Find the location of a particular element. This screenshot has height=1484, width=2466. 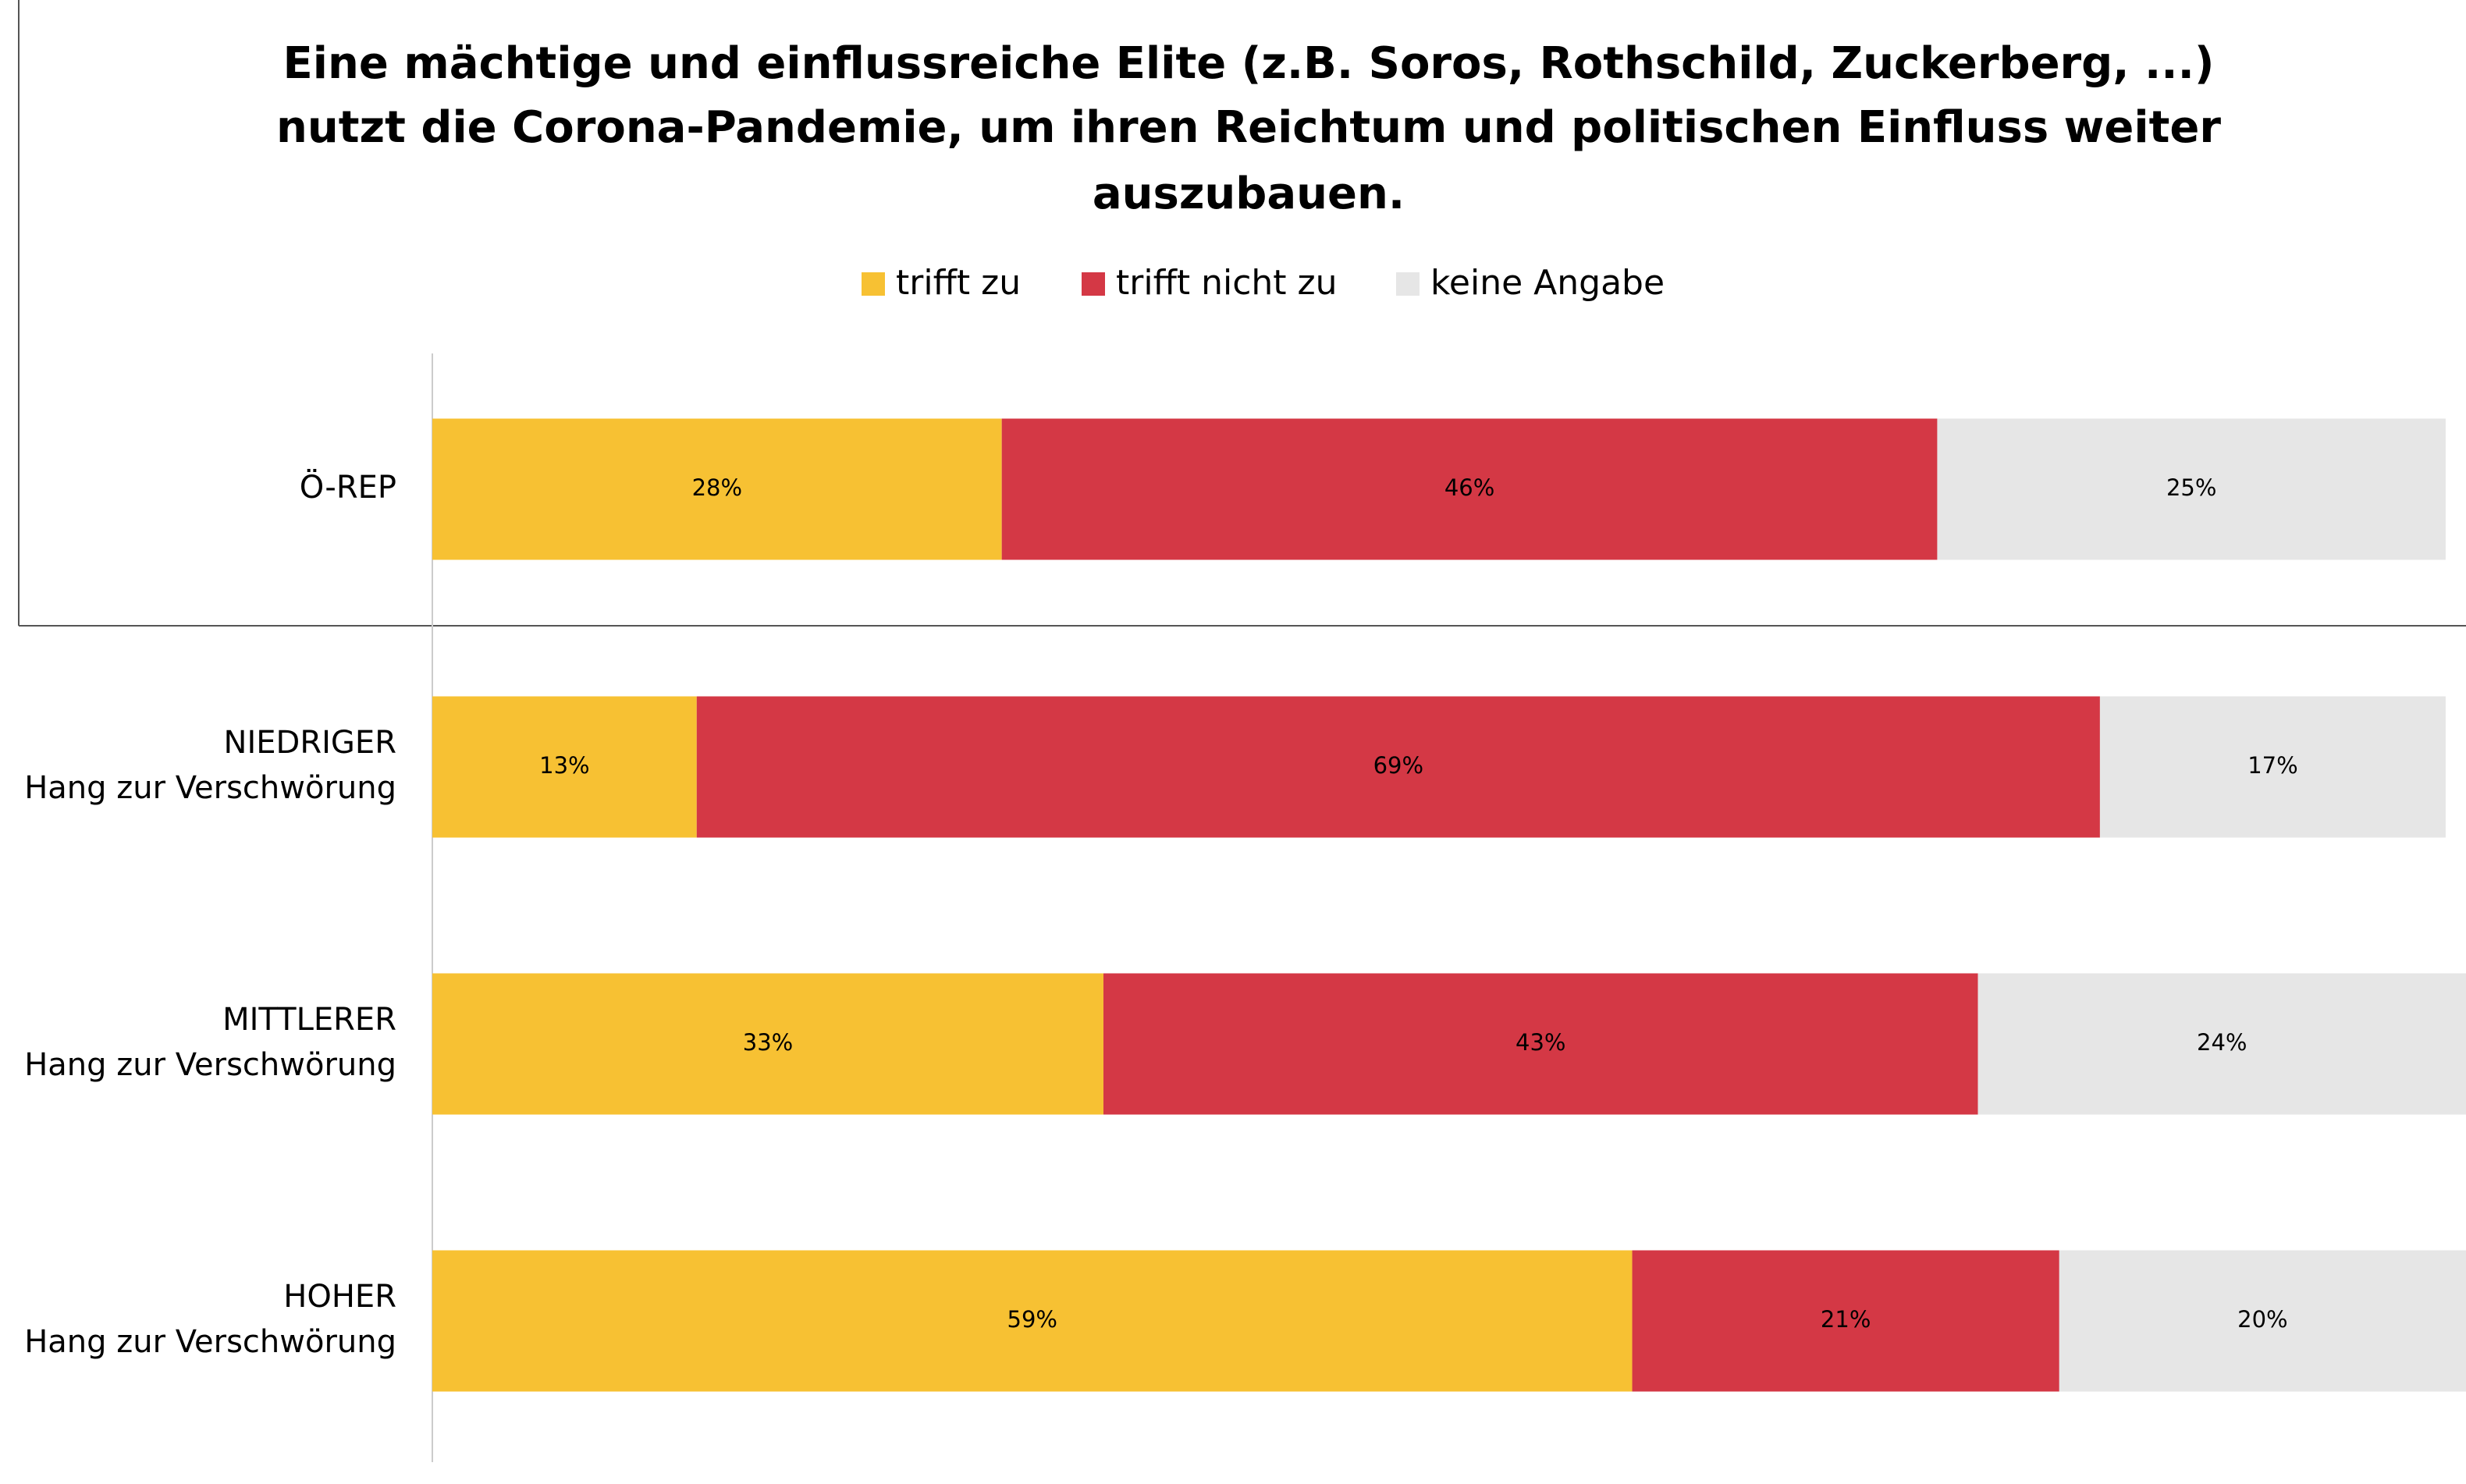

value-label: 59% is located at coordinates (1032, 1320).